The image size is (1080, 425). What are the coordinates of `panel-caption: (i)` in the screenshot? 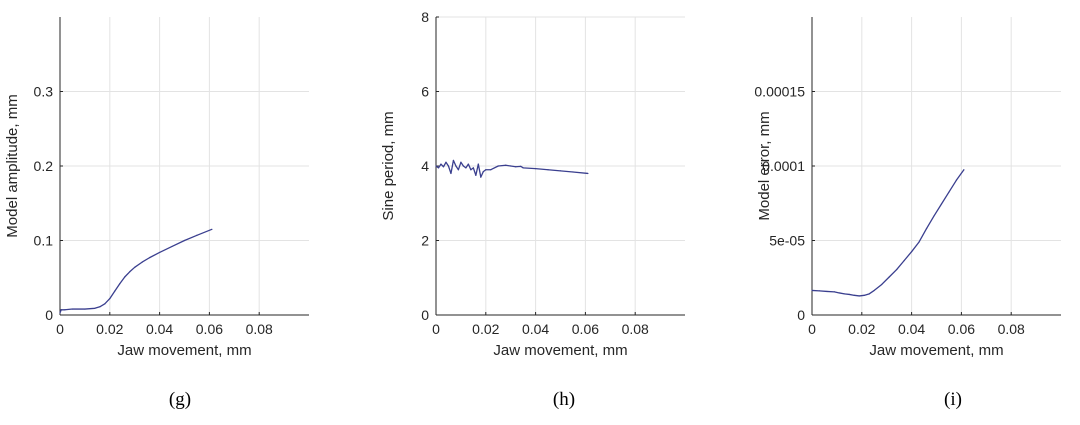 It's located at (953, 399).